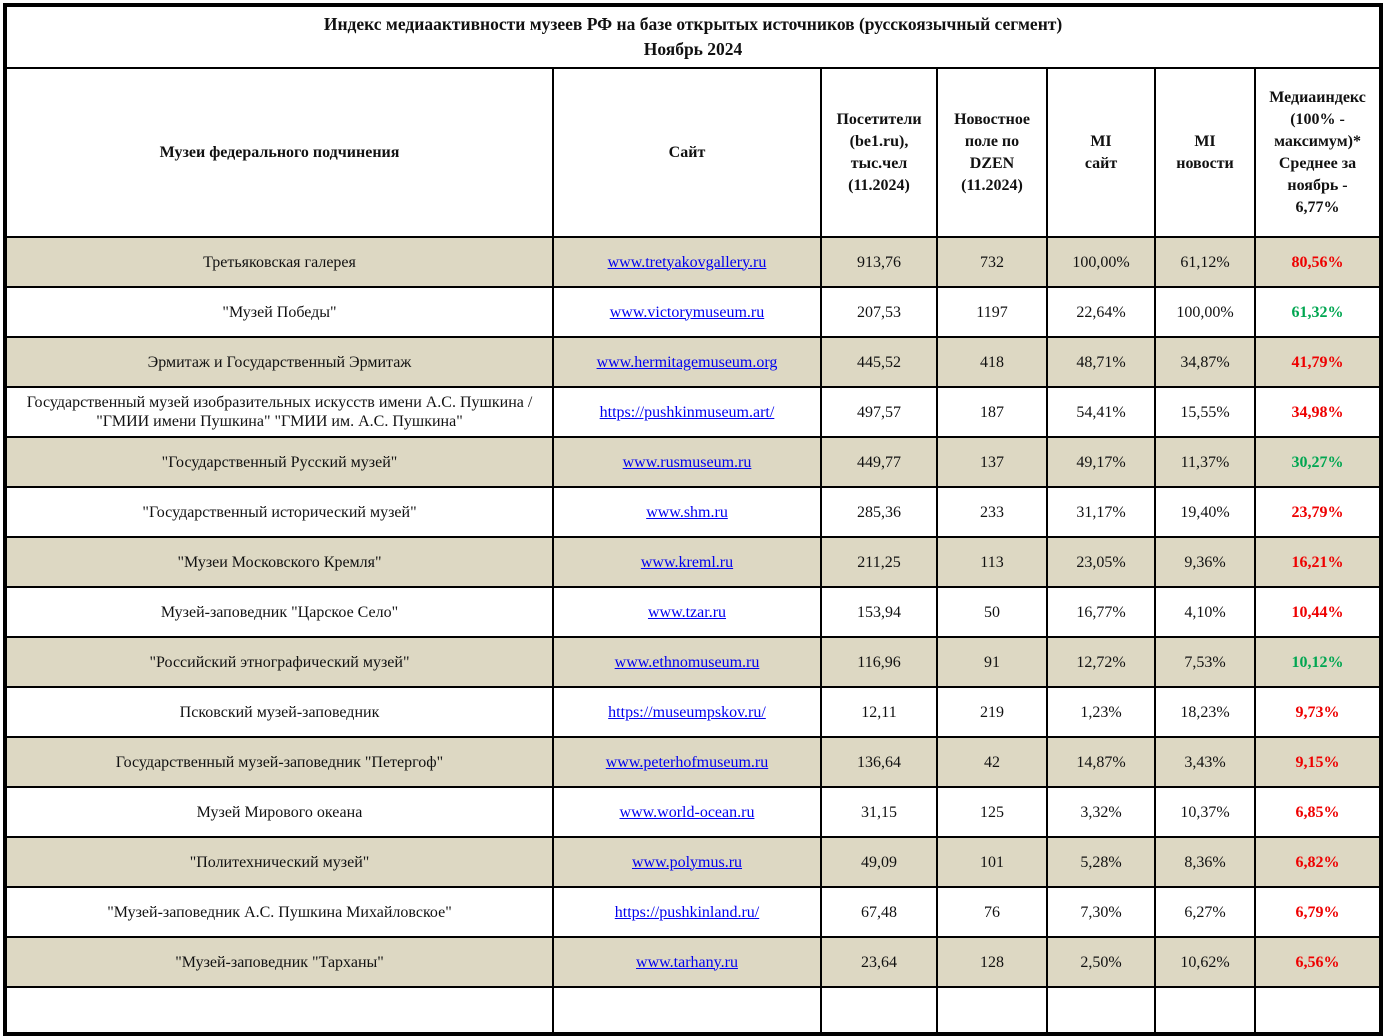 This screenshot has height=1036, width=1383. What do you see at coordinates (992, 1010) in the screenshot?
I see `dzen-value` at bounding box center [992, 1010].